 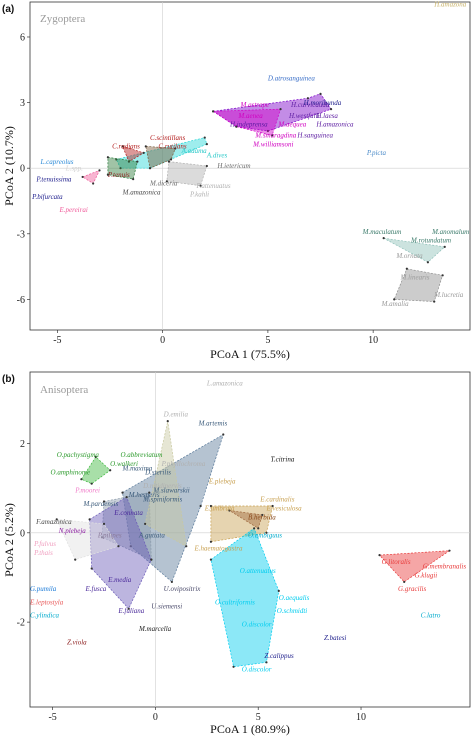 I want to click on y-tick-label: 0, so click(x=22, y=169).